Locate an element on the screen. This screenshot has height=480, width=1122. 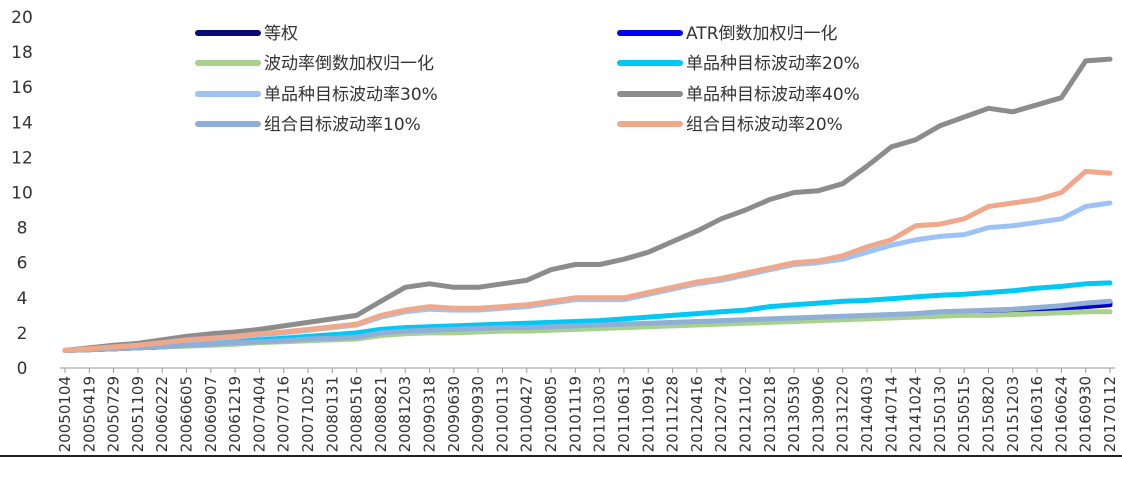
y-tick-label: 0 is located at coordinates (22, 369).